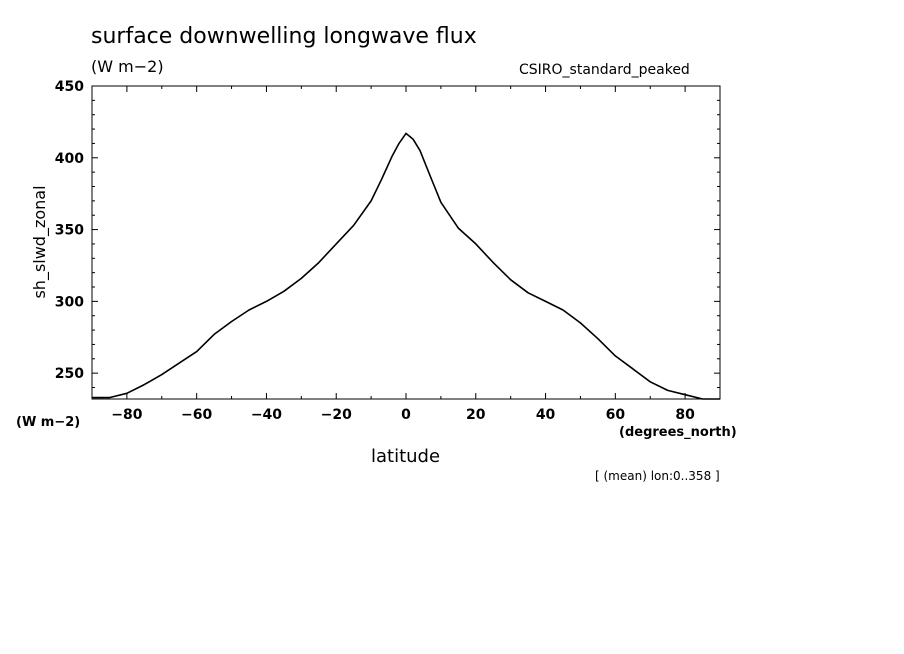 This screenshot has height=654, width=904. I want to click on y-tick-label: 400, so click(69, 159).